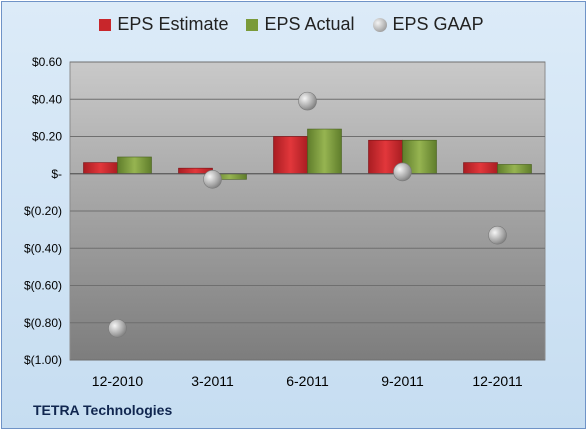 This screenshot has width=587, height=430. I want to click on x-tick-label: 9-2011, so click(402, 381).